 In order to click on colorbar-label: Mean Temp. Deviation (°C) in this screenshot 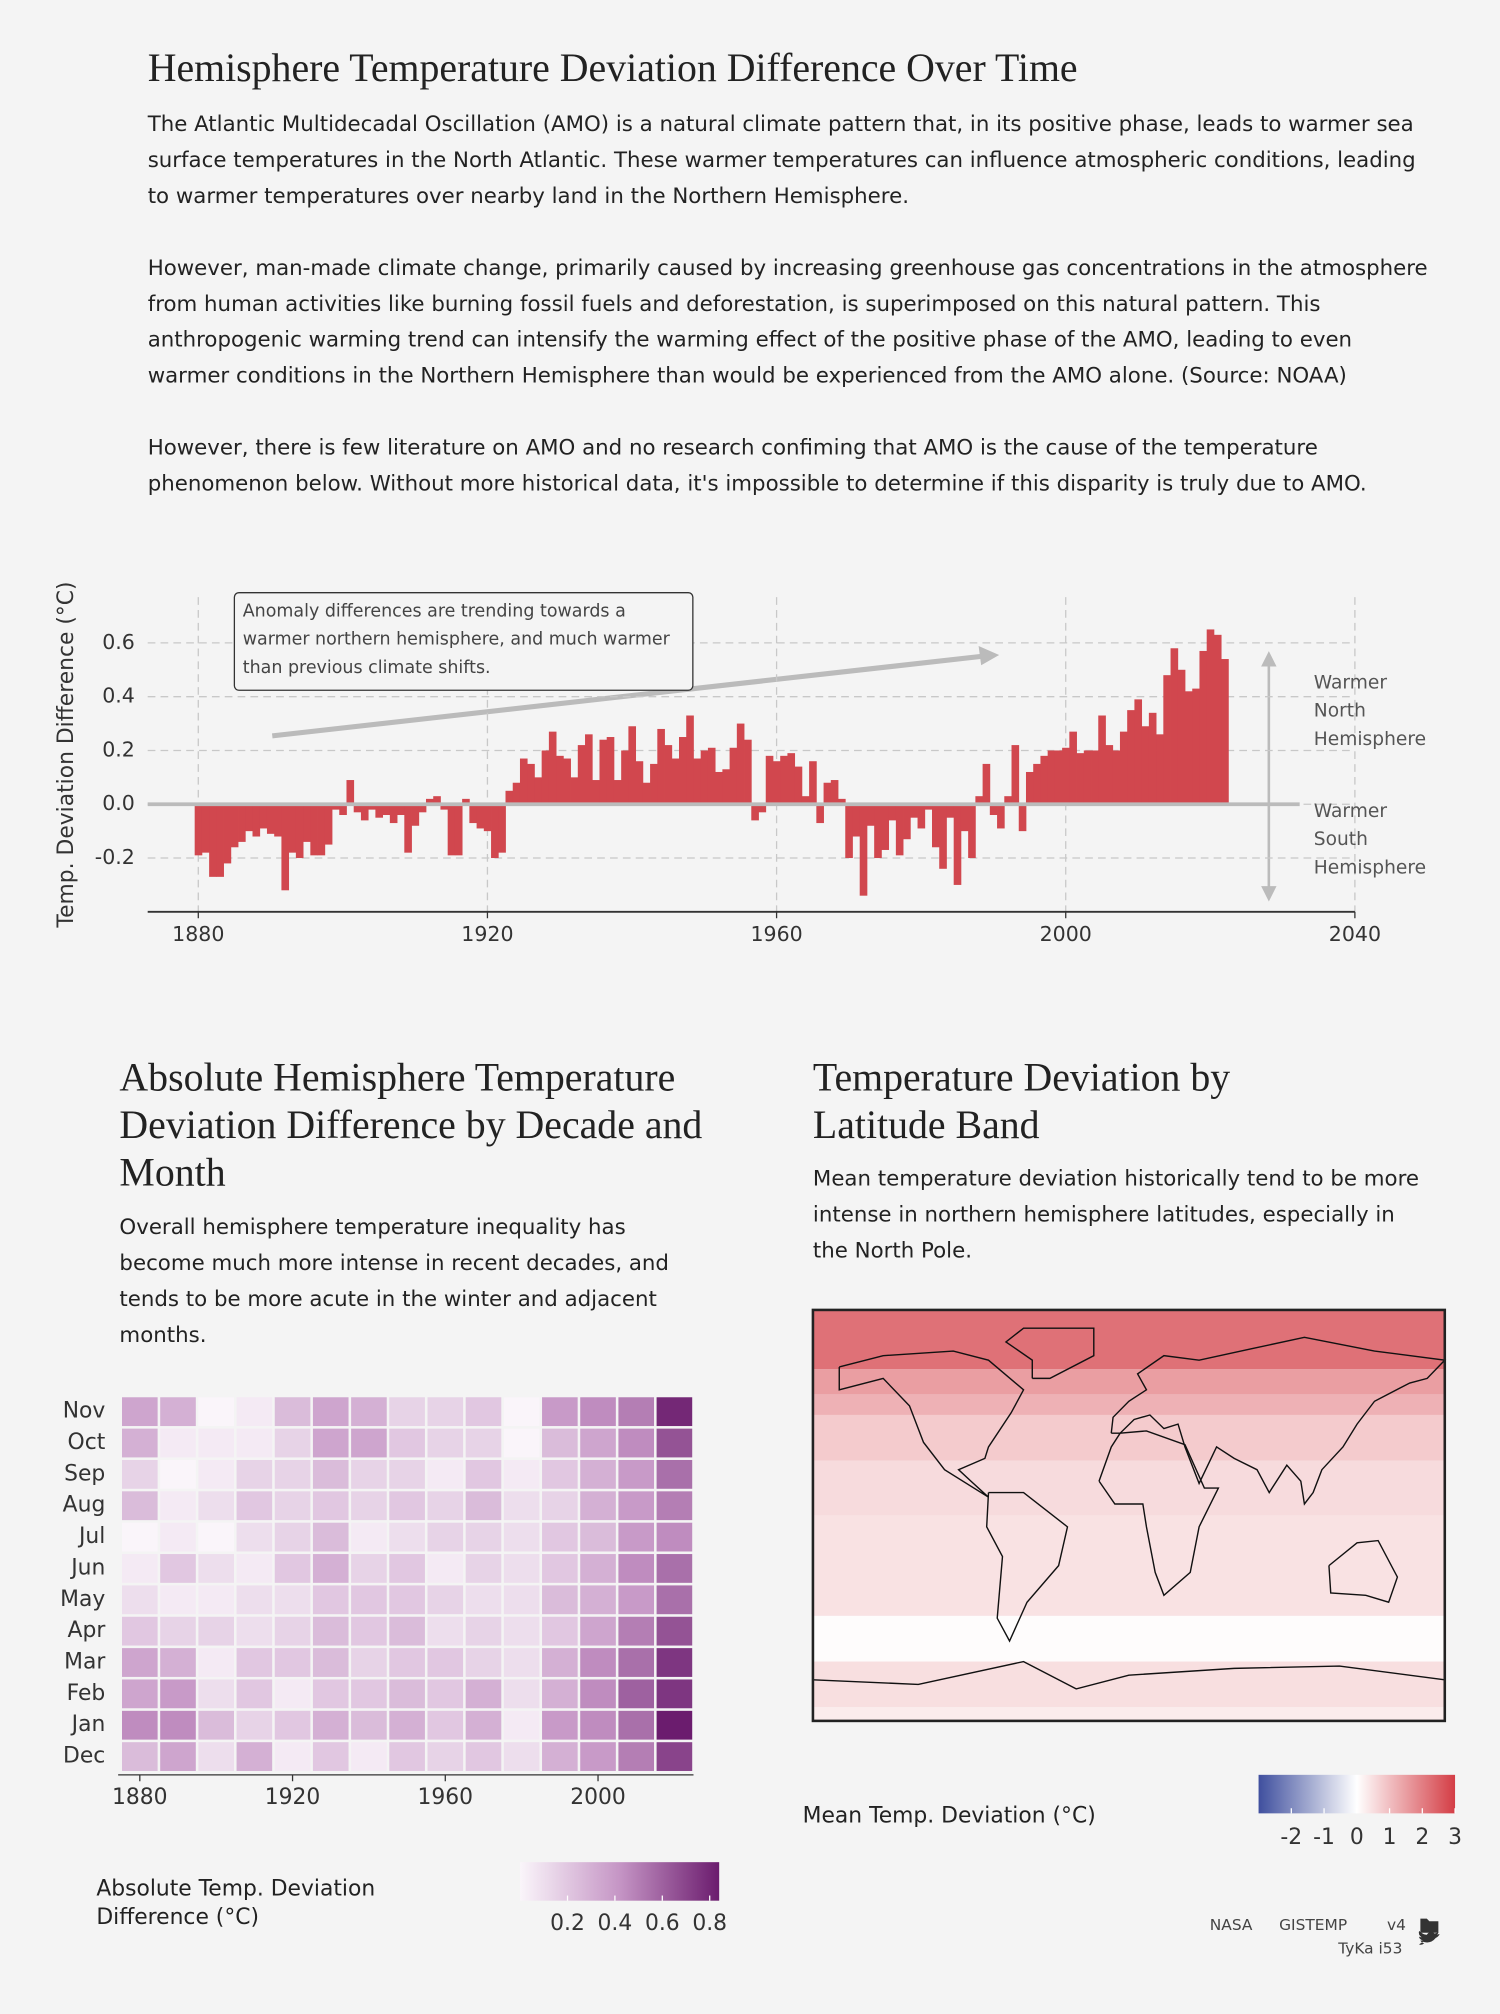, I will do `click(949, 1816)`.